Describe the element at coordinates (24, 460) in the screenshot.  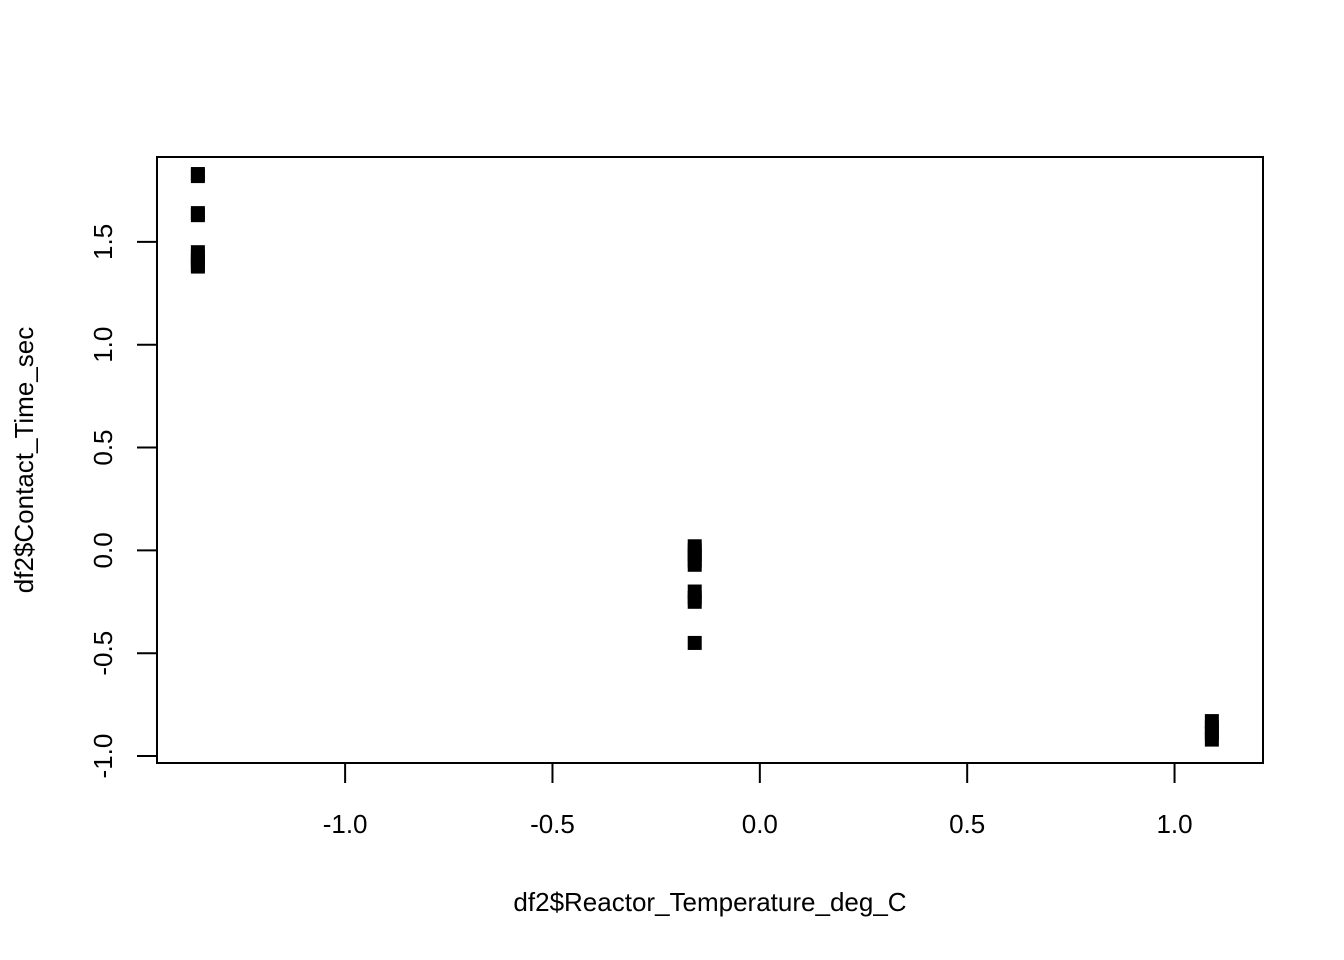
I see `y-axis-label: df2$Contact_Time_sec` at that location.